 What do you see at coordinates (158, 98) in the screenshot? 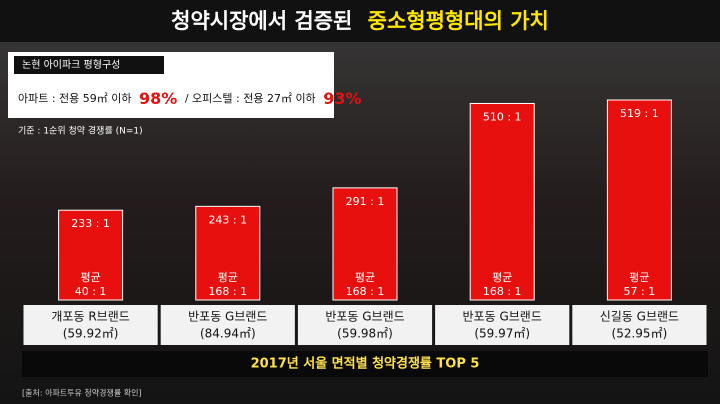
I see `info-apt-share: 98%` at bounding box center [158, 98].